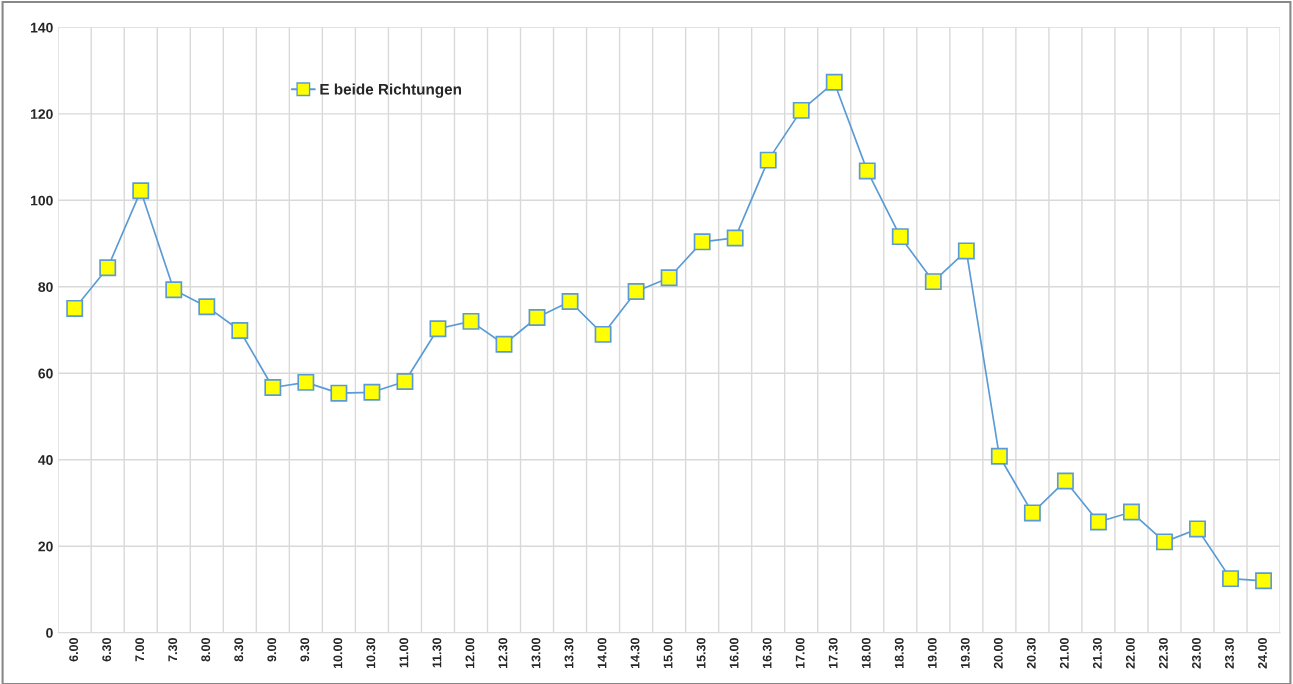  I want to click on x-tick-label: 23.30, so click(1229, 653).